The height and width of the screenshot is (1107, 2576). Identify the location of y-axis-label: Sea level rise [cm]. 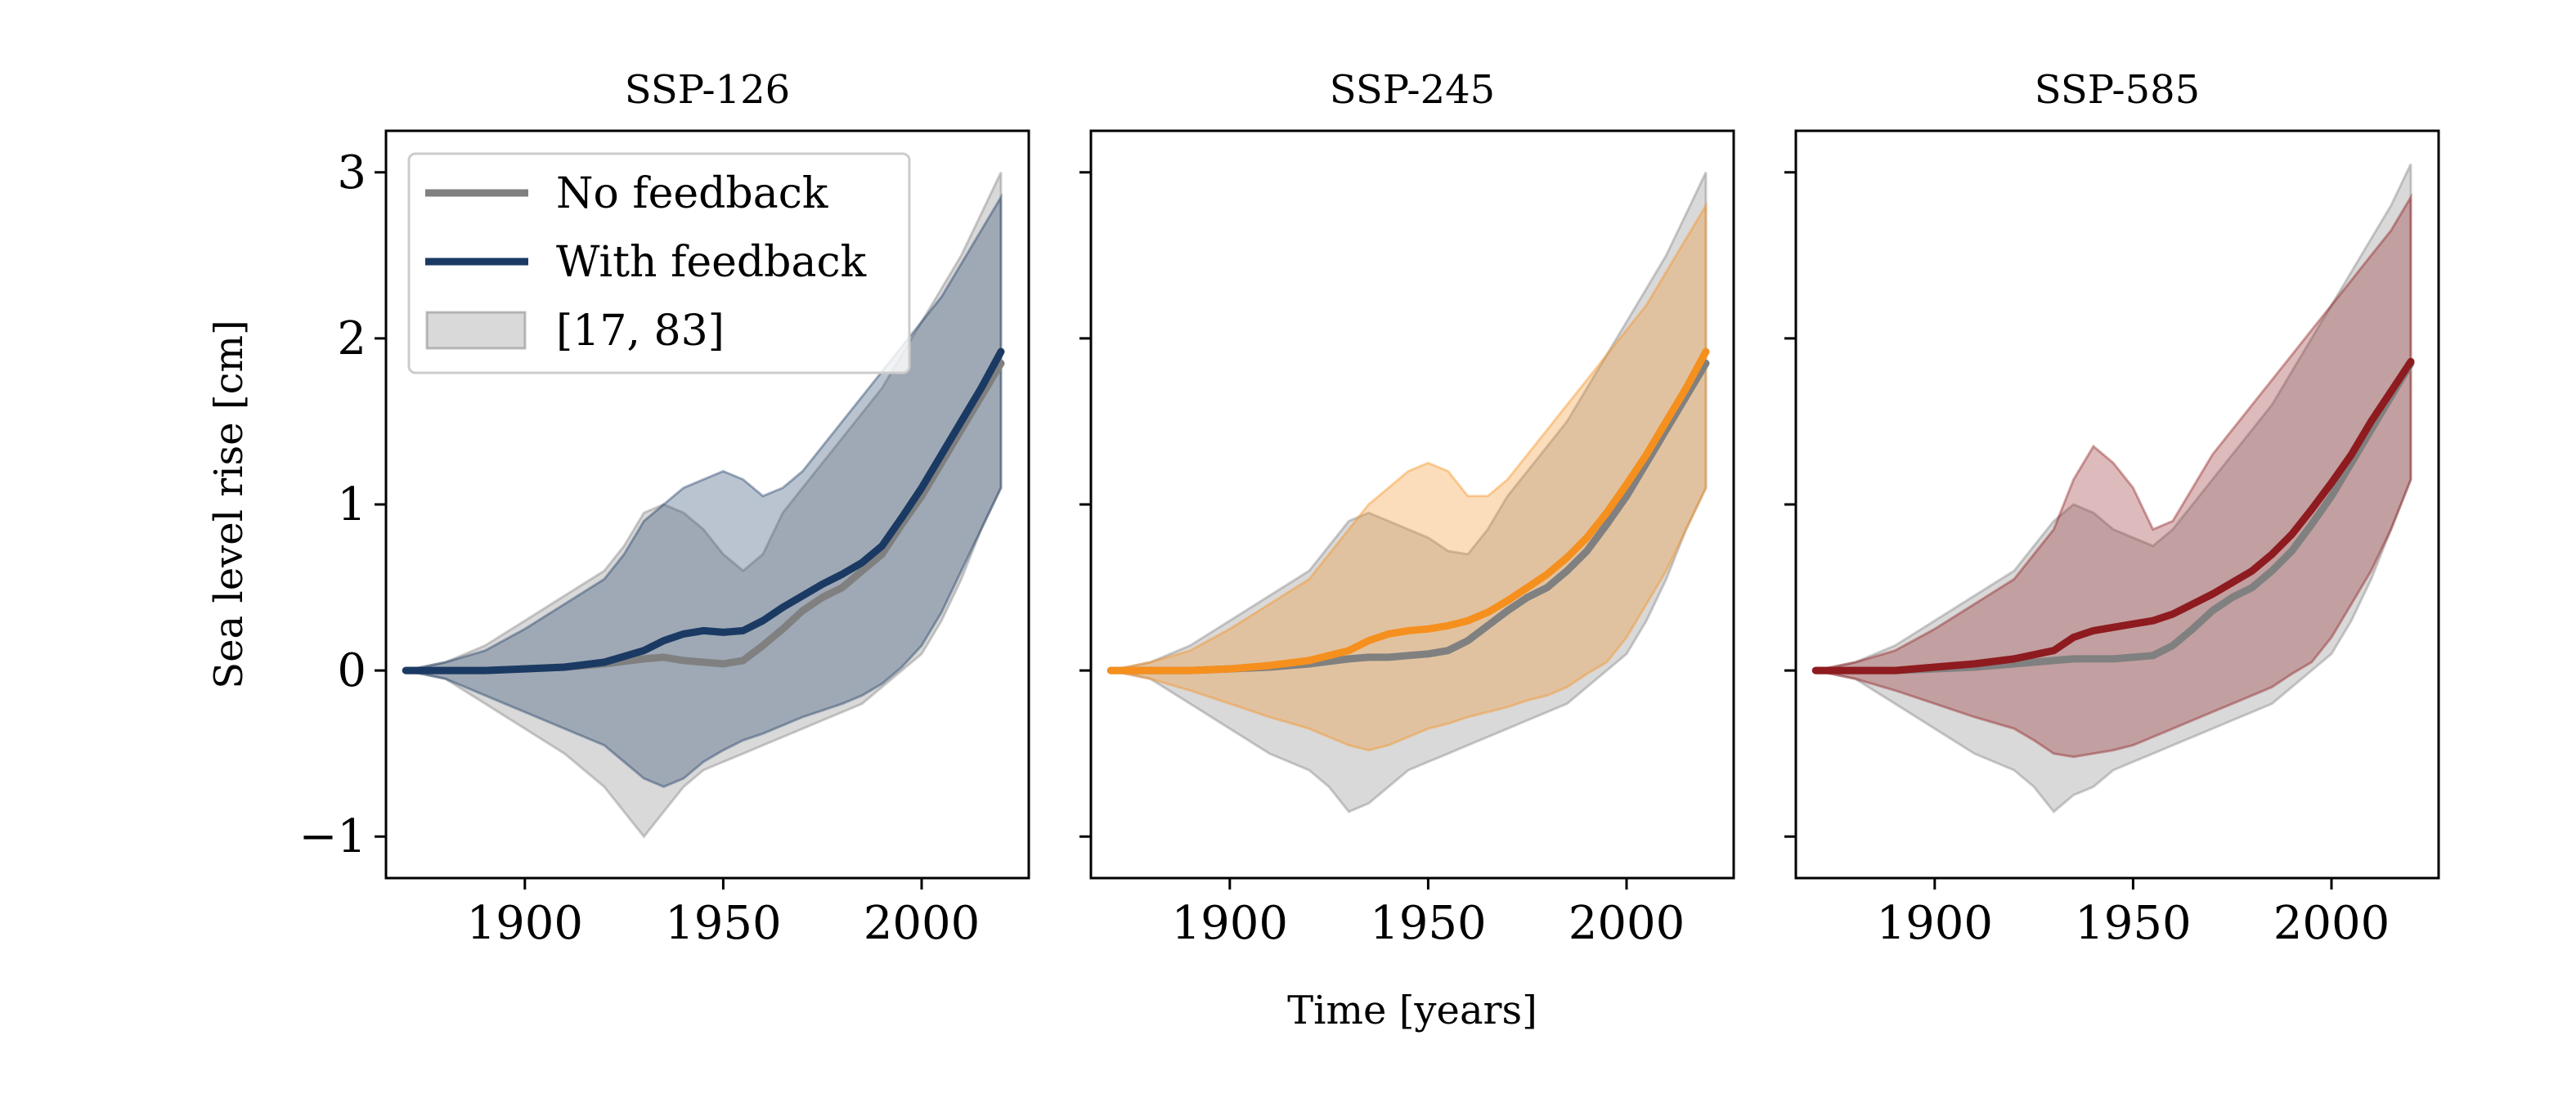
(229, 504).